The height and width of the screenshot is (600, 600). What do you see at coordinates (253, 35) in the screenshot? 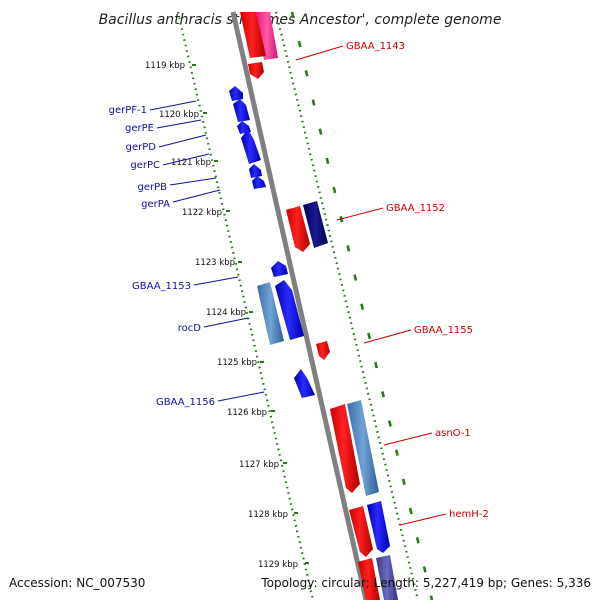
I see `gene-top-red-a` at bounding box center [253, 35].